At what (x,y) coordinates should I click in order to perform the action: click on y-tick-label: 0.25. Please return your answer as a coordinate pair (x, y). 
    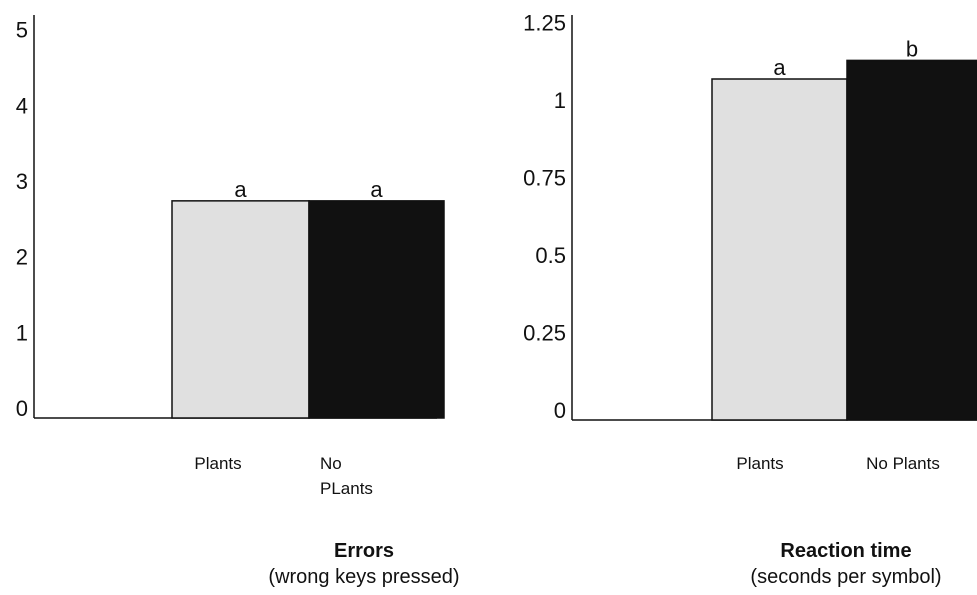
    Looking at the image, I should click on (544, 333).